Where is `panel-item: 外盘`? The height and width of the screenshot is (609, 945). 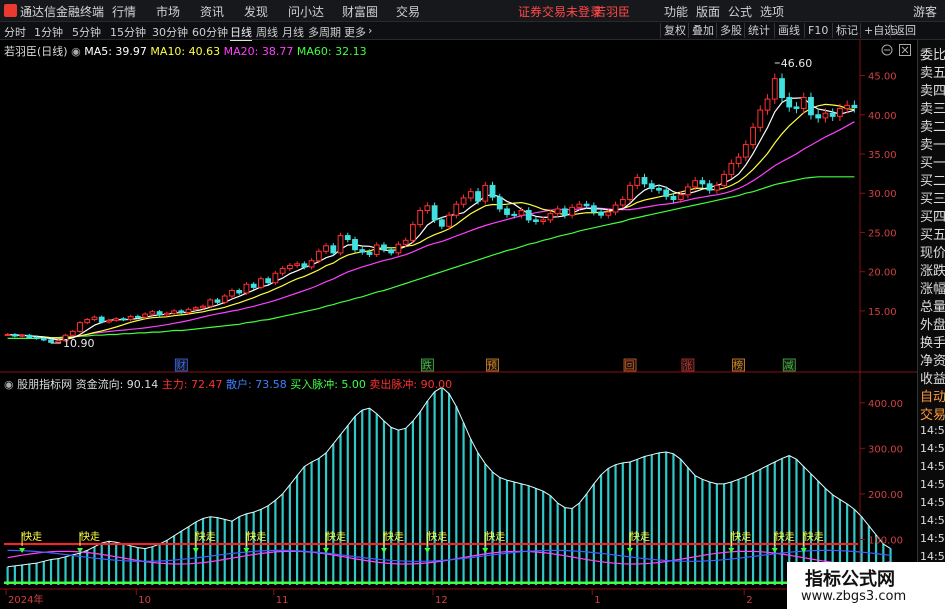 panel-item: 外盘 is located at coordinates (932, 325).